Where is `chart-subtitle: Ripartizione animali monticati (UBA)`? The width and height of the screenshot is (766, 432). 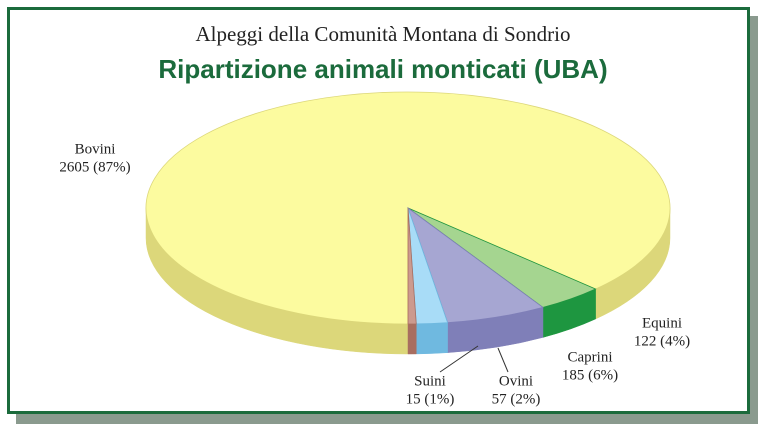
chart-subtitle: Ripartizione animali monticati (UBA) is located at coordinates (382, 69).